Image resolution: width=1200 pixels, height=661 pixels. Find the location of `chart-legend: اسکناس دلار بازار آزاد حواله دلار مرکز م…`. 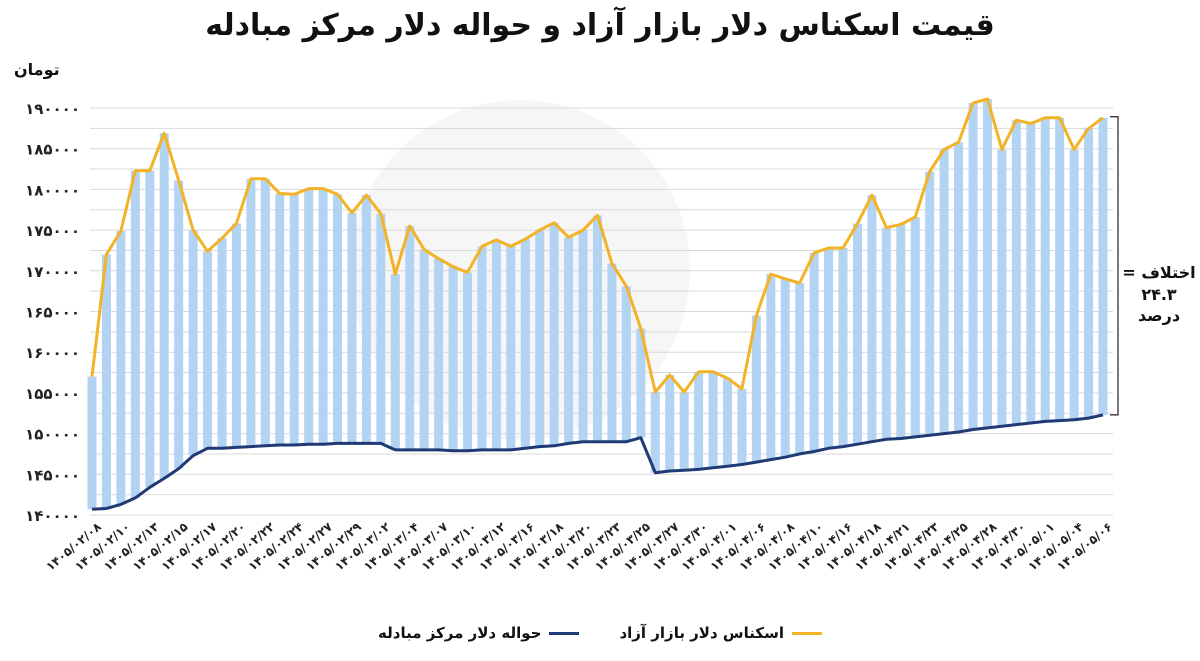

chart-legend: اسکناس دلار بازار آزاد حواله دلار مرکز م… is located at coordinates (600, 633).